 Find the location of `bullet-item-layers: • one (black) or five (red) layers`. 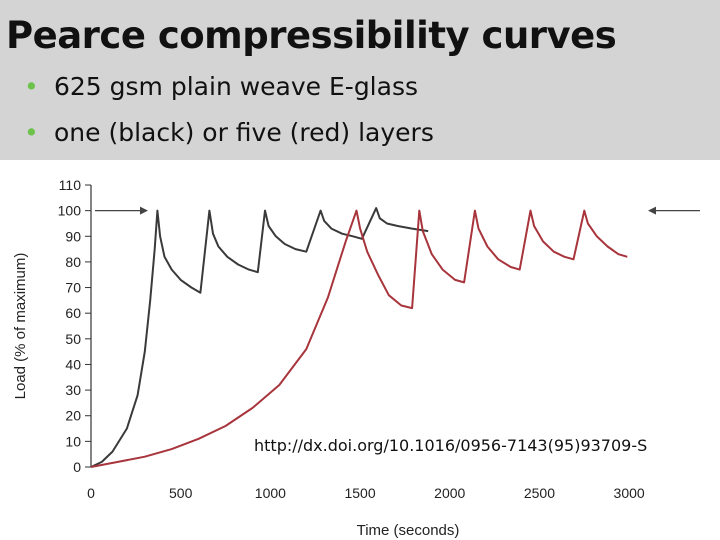

bullet-item-layers: • one (black) or five (red) layers is located at coordinates (229, 132).